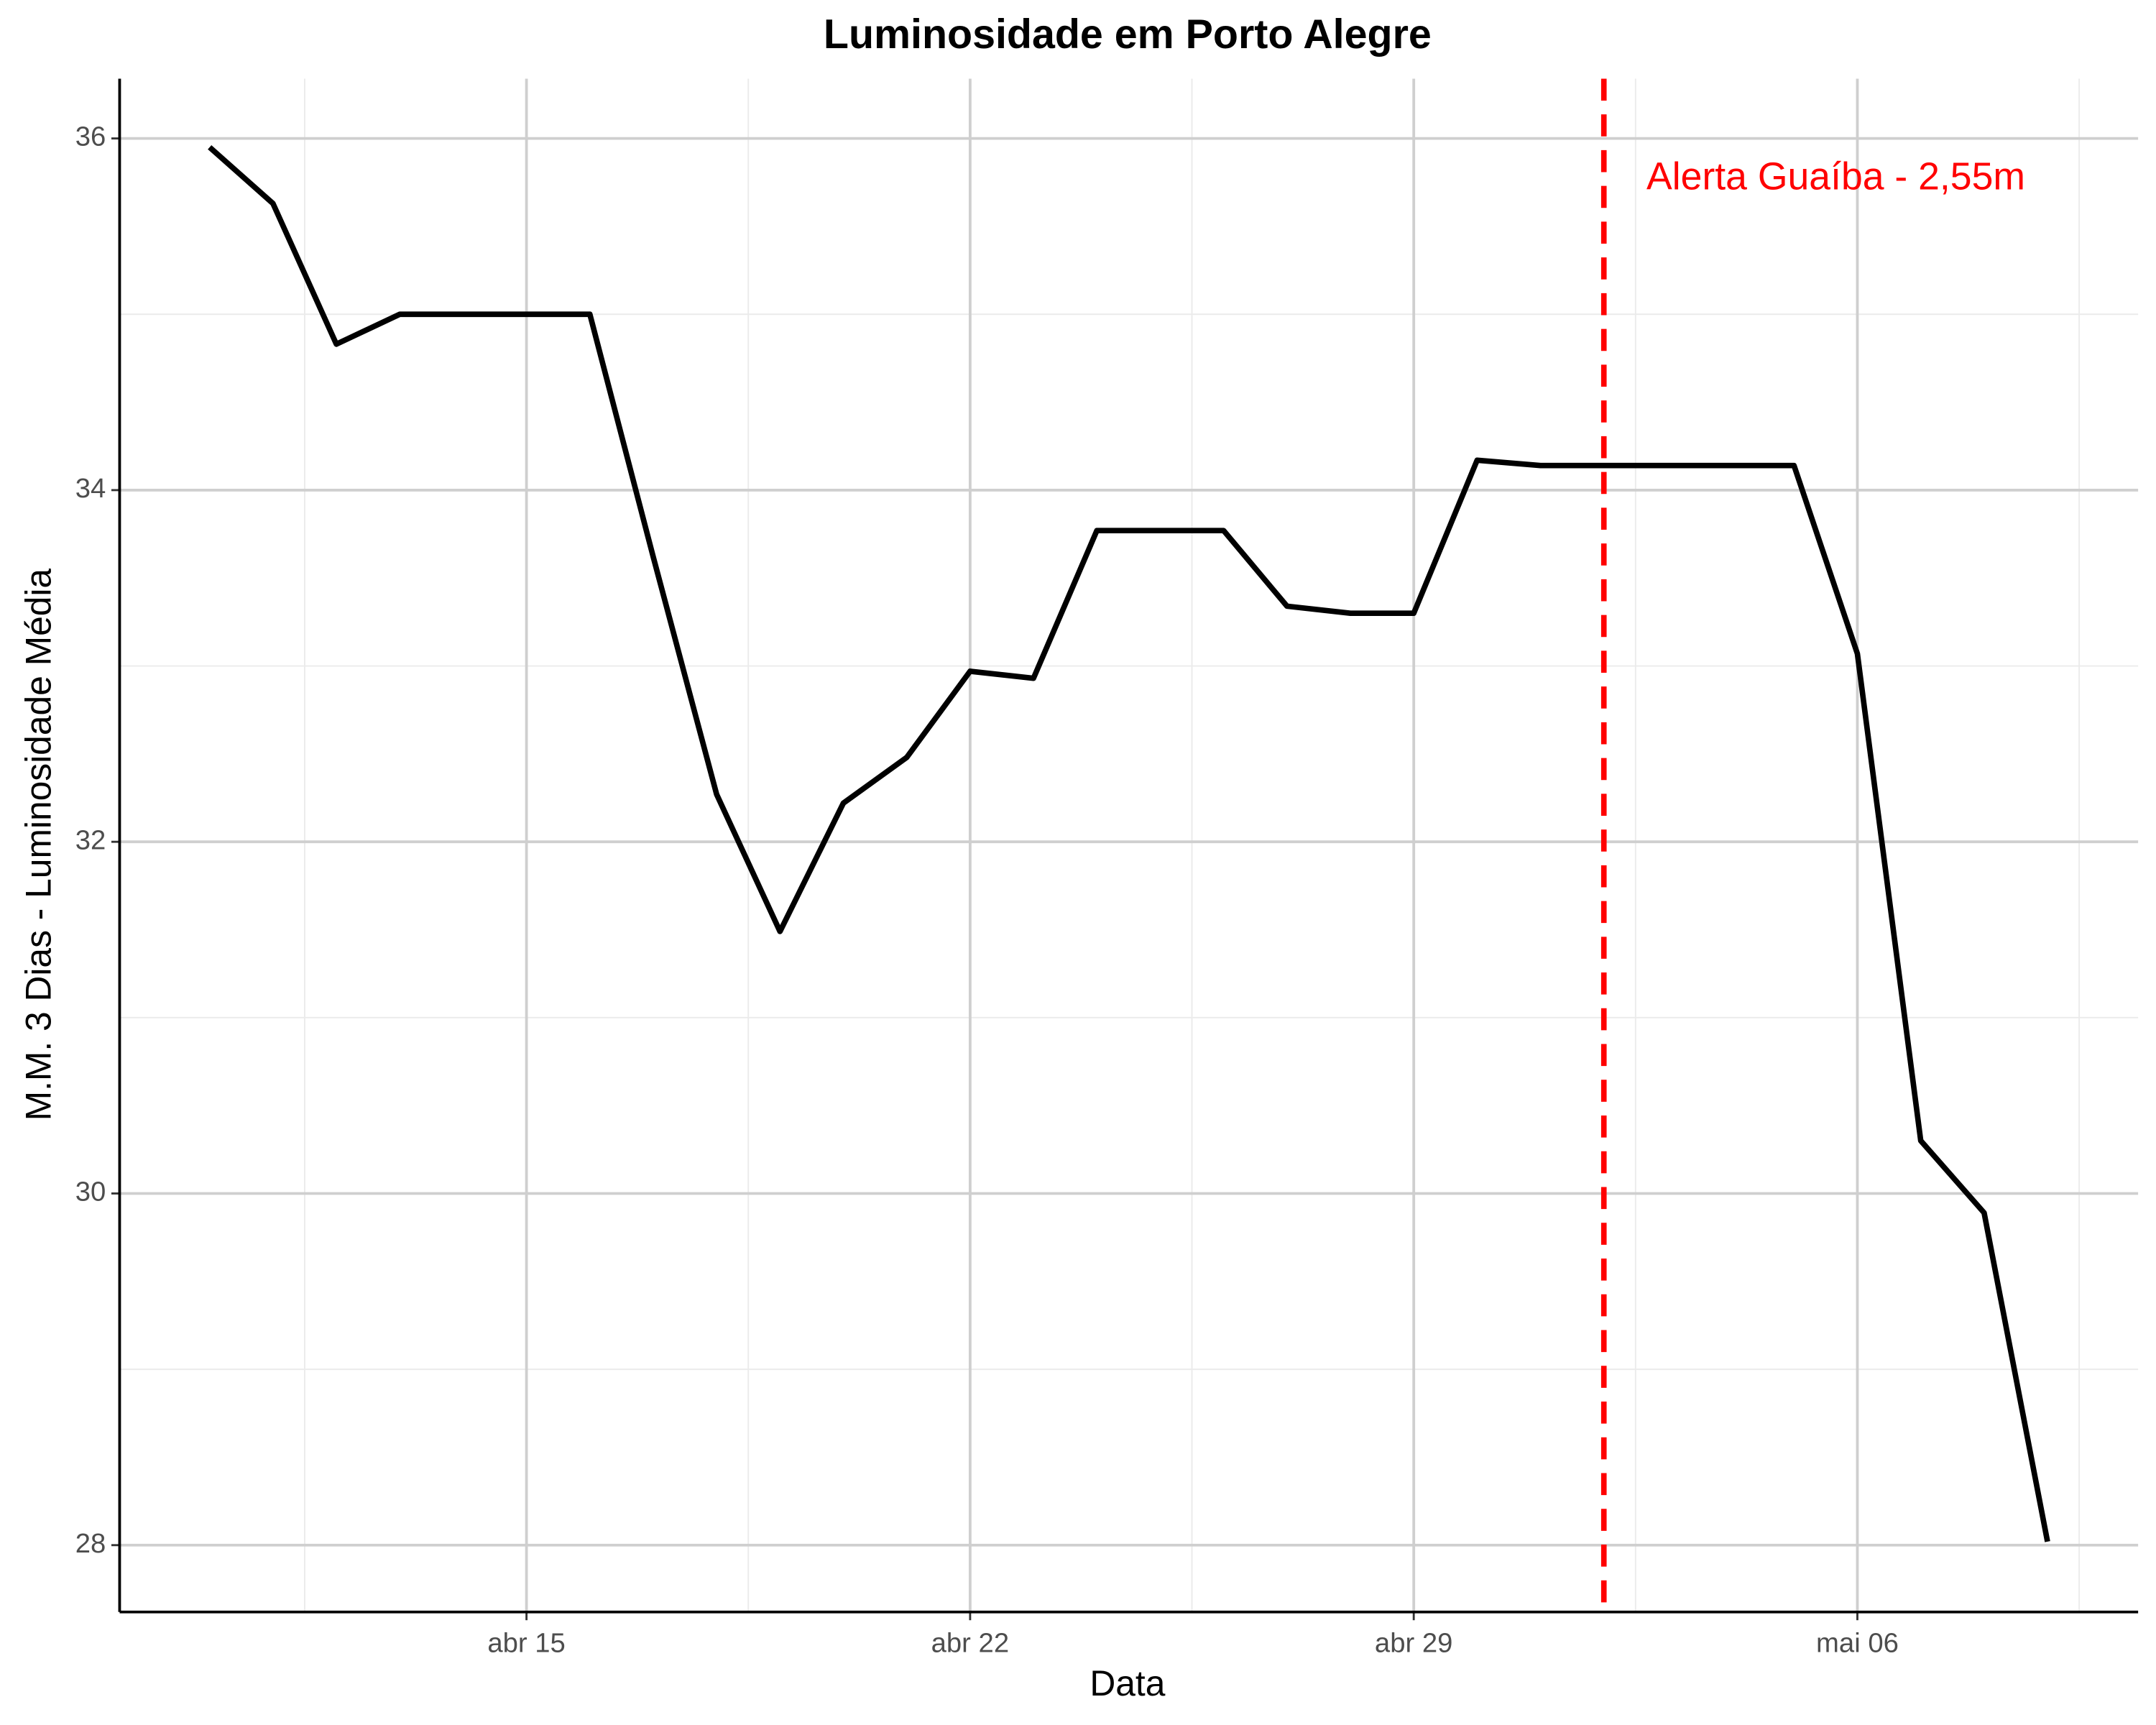  I want to click on y-tick-label: 34, so click(91, 488).